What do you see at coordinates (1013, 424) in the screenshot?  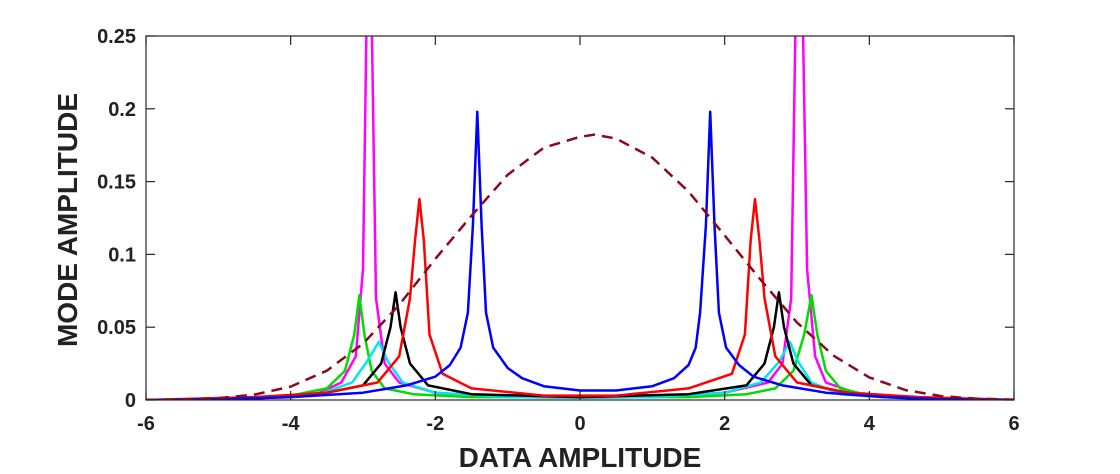 I see `x-tick-label: 6` at bounding box center [1013, 424].